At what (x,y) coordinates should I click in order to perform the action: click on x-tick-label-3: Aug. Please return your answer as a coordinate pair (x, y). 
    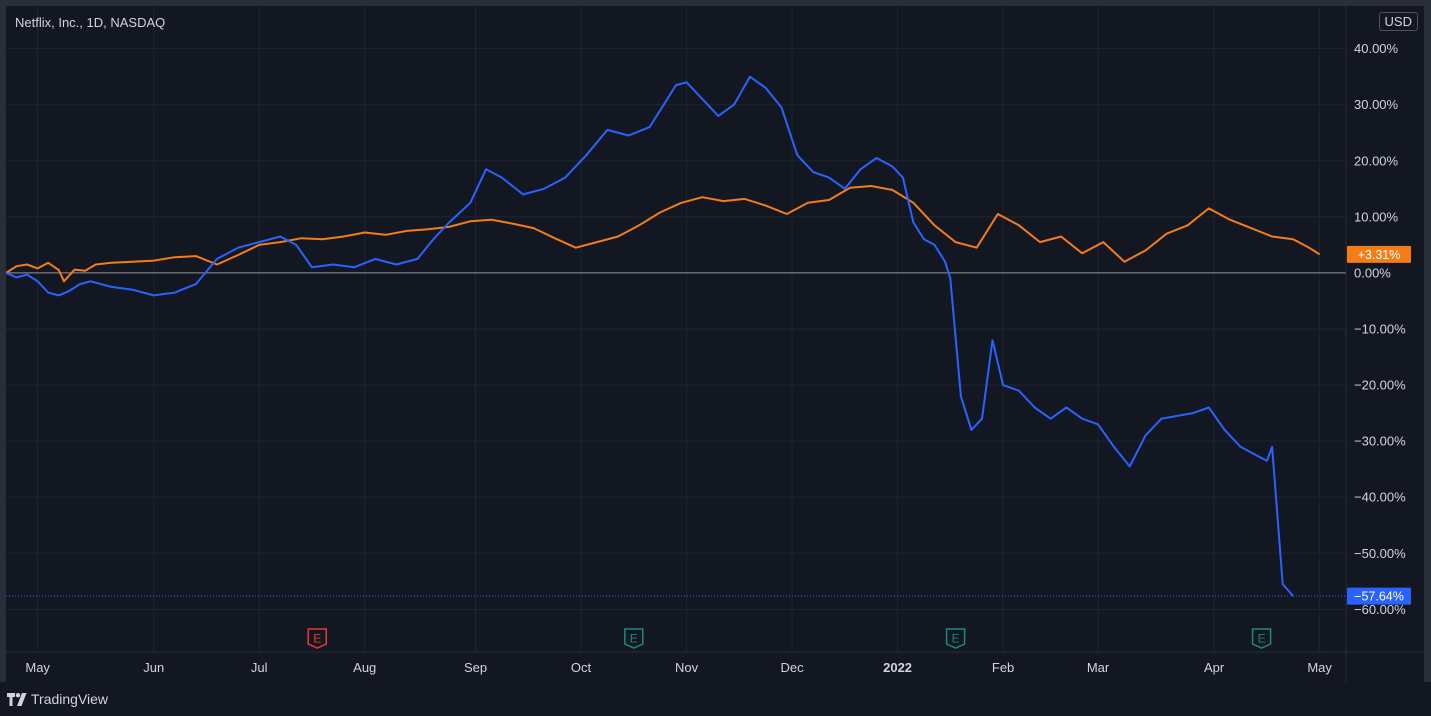
    Looking at the image, I should click on (364, 667).